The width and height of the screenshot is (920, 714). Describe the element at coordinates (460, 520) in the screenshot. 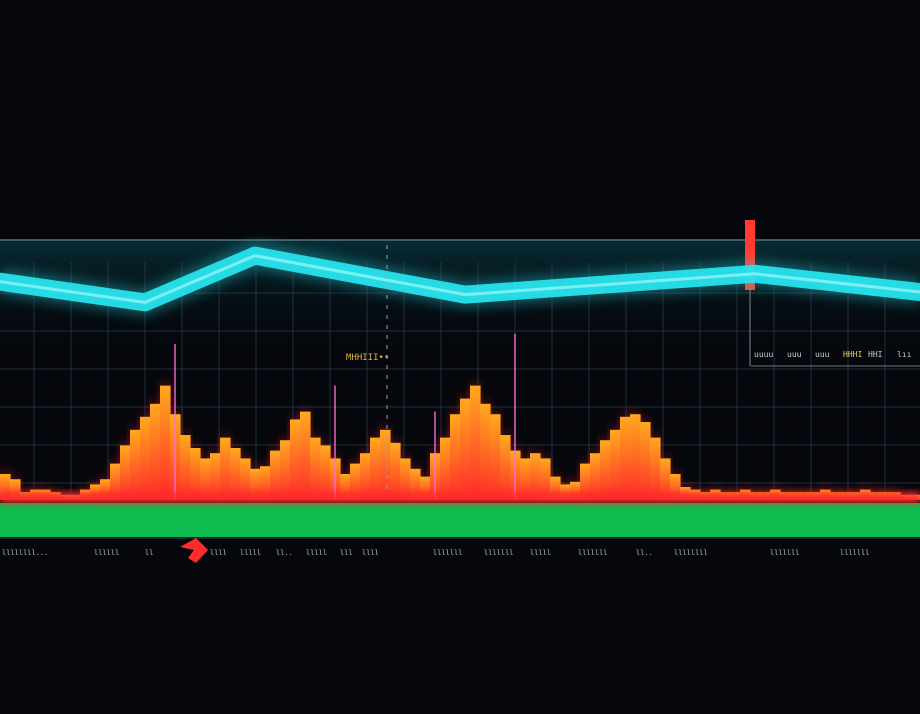

I see `baseline-band` at that location.